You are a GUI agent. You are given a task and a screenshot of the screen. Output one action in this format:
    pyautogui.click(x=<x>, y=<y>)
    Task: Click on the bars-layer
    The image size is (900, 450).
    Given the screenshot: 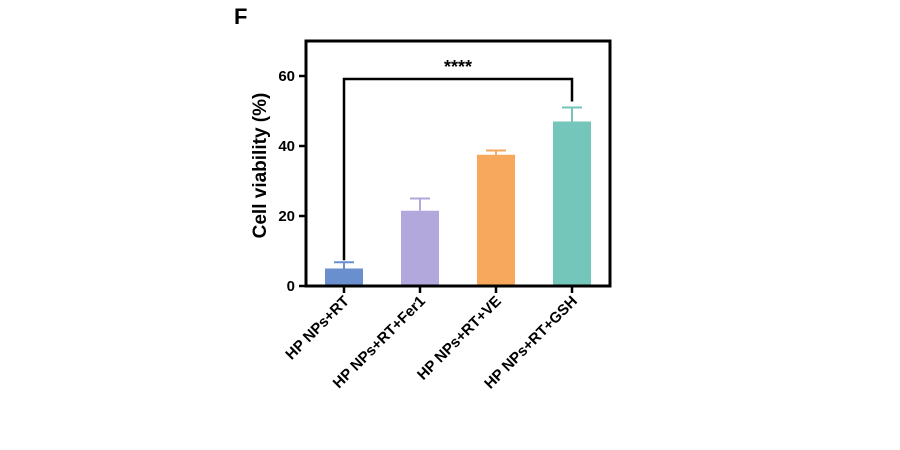 What is the action you would take?
    pyautogui.click(x=458, y=203)
    